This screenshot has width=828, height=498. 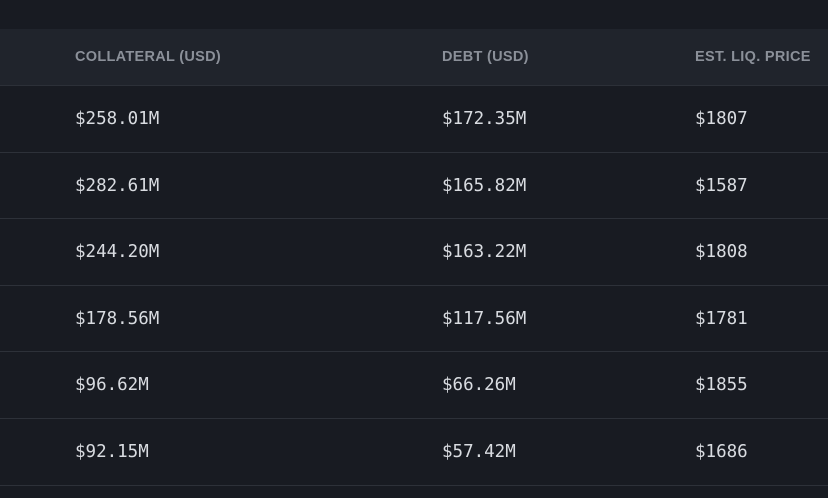 What do you see at coordinates (148, 57) in the screenshot?
I see `column-header-collateral: COLLATERAL (USD)` at bounding box center [148, 57].